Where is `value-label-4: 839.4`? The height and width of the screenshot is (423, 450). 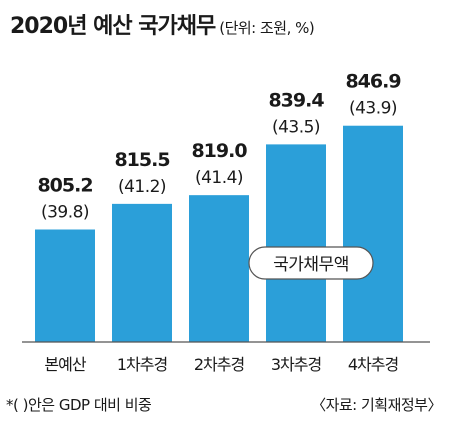
value-label-4: 839.4 is located at coordinates (296, 100).